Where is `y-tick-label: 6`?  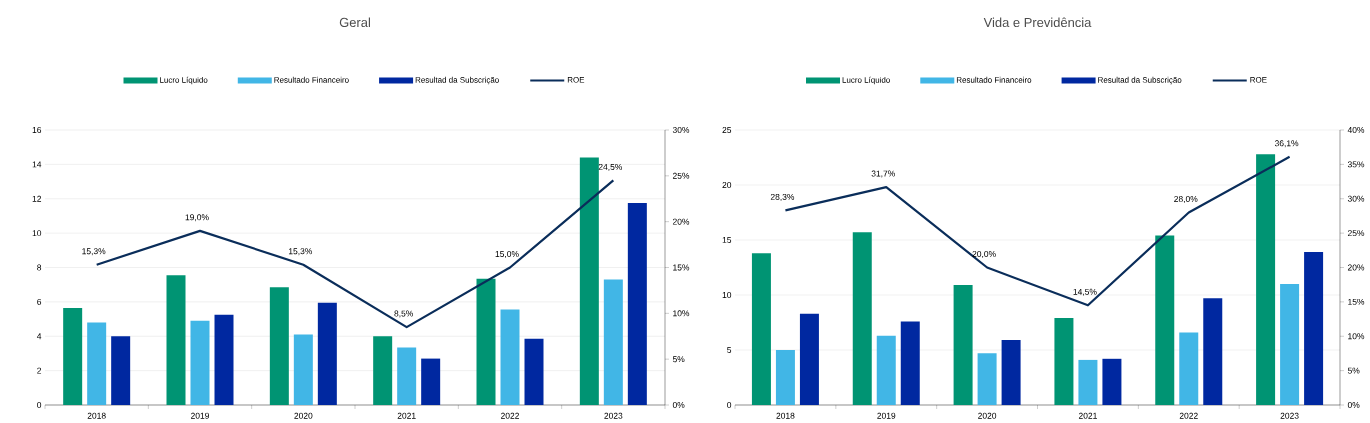 y-tick-label: 6 is located at coordinates (39, 301).